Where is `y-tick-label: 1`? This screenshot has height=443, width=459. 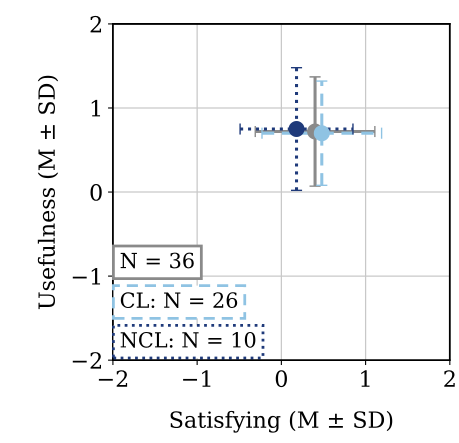 y-tick-label: 1 is located at coordinates (96, 108).